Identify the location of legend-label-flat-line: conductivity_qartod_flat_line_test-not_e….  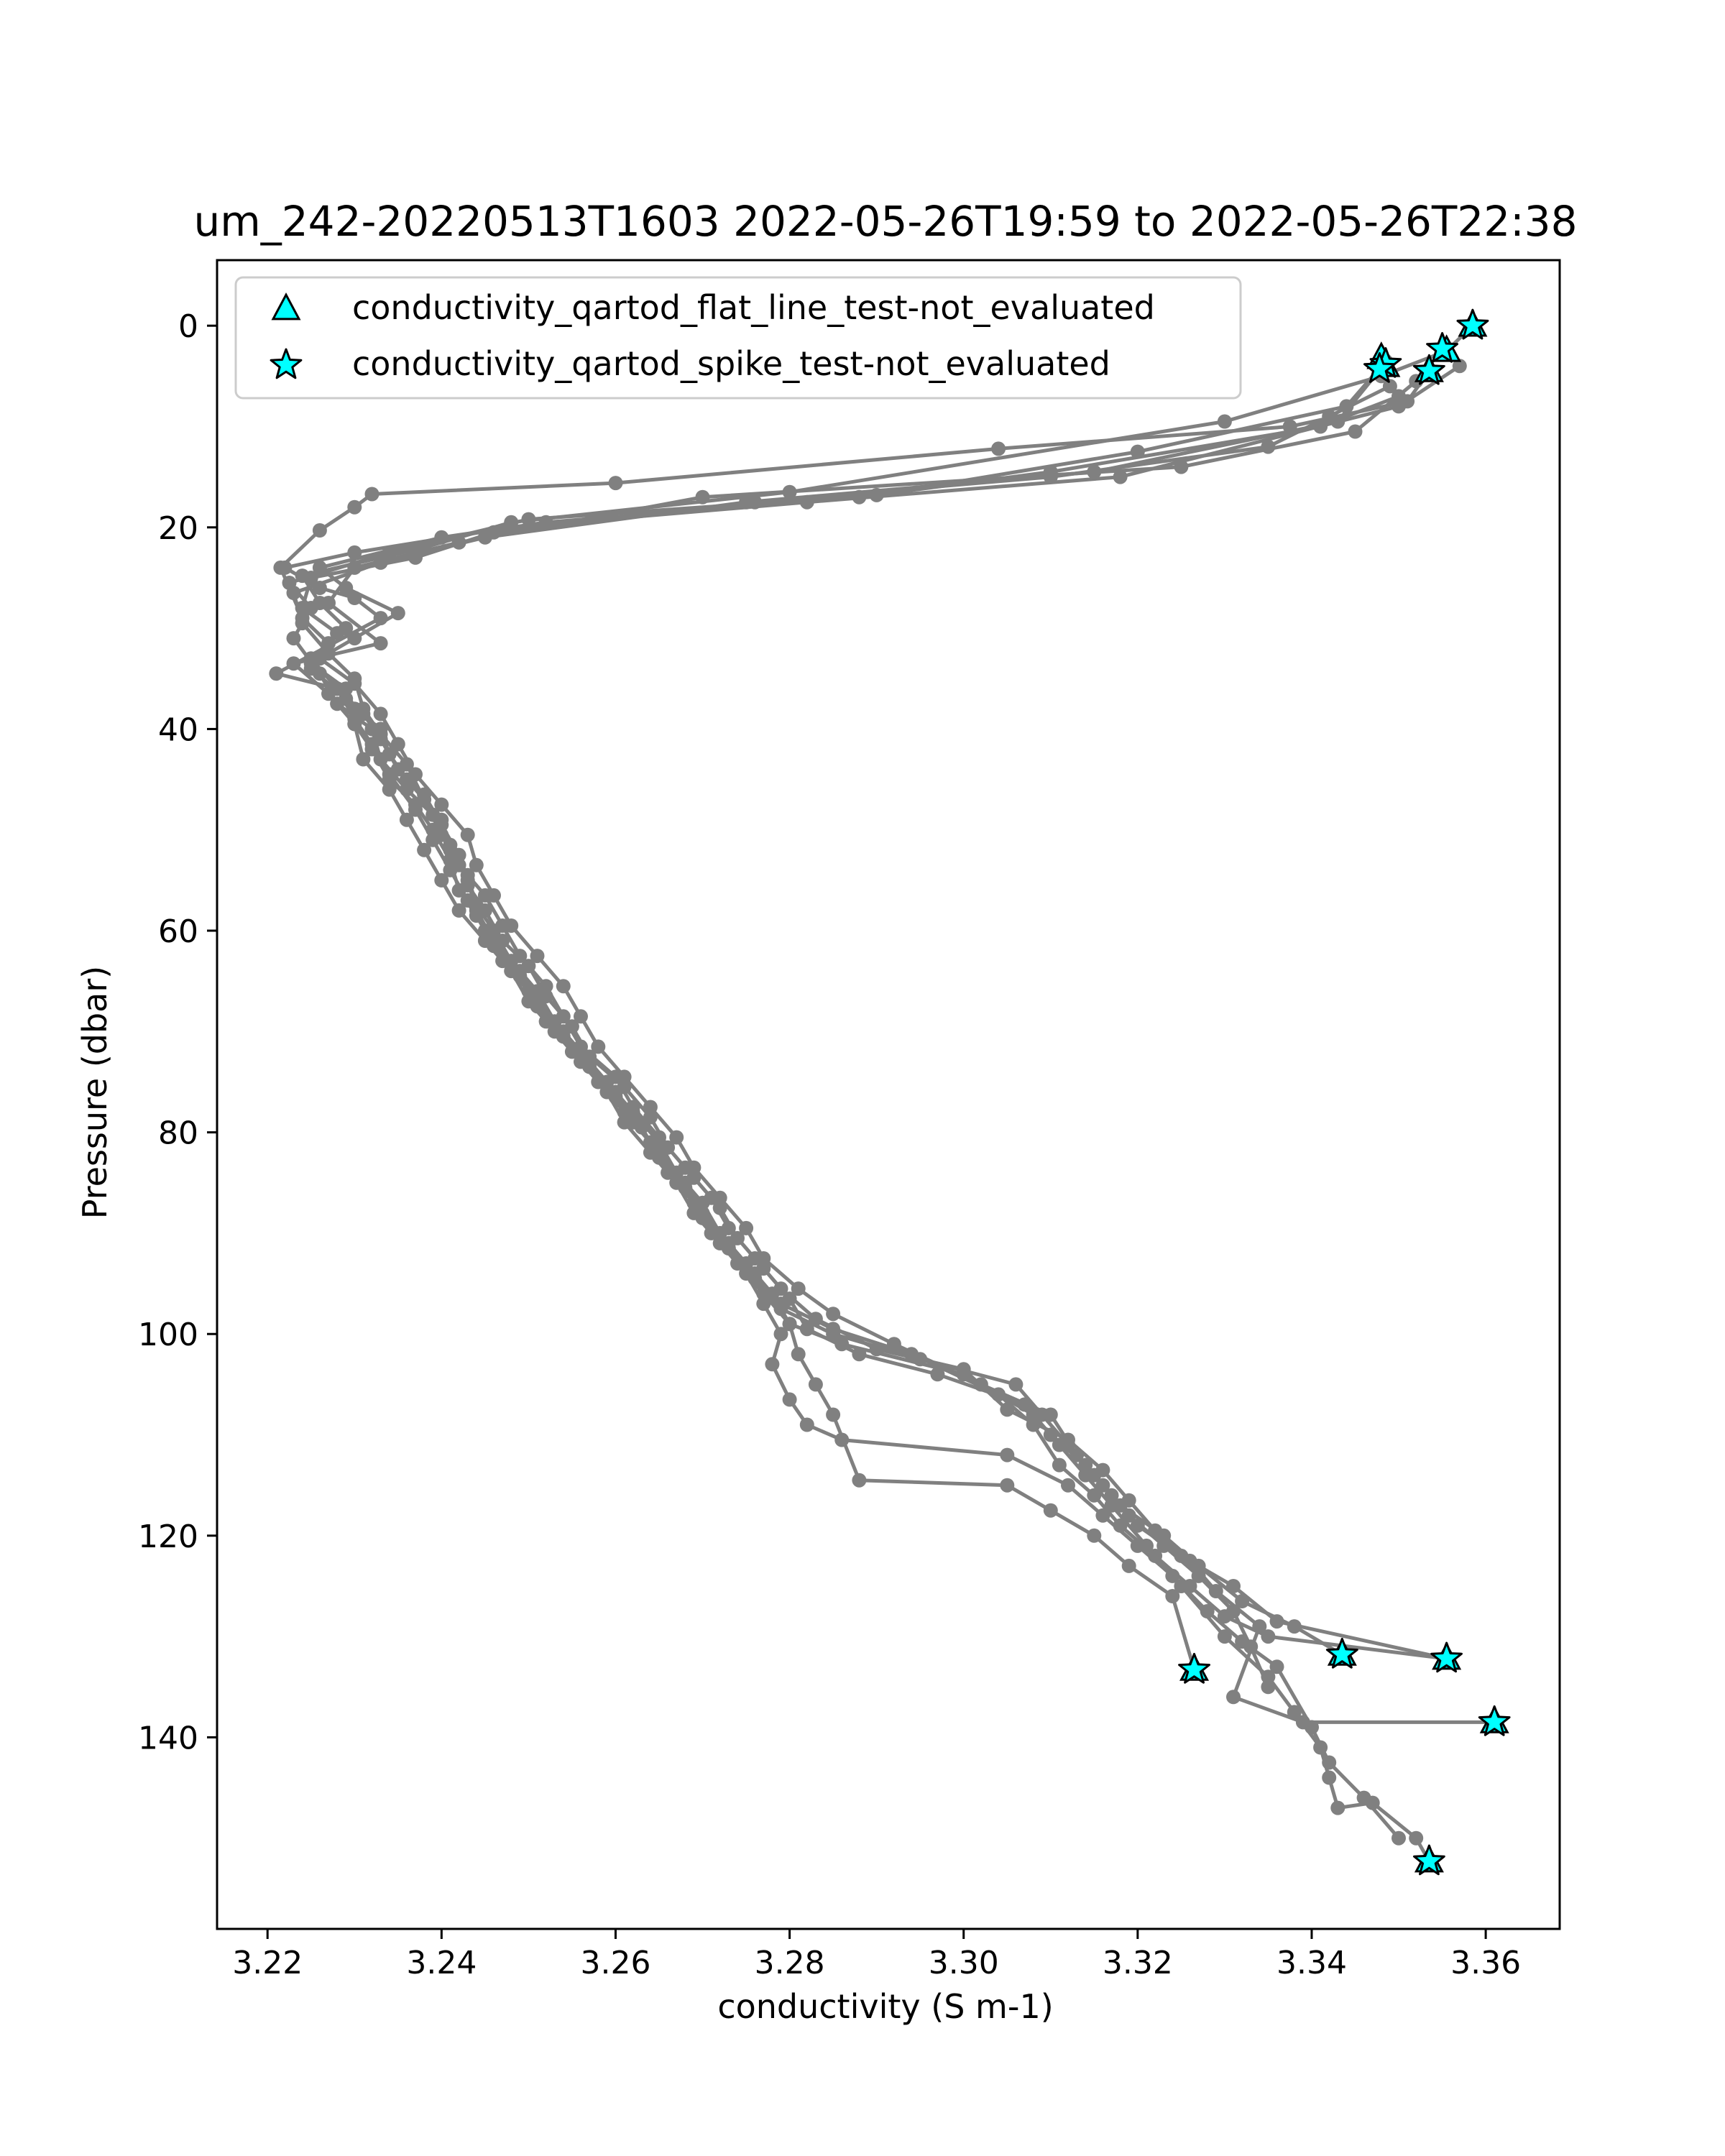
(753, 307).